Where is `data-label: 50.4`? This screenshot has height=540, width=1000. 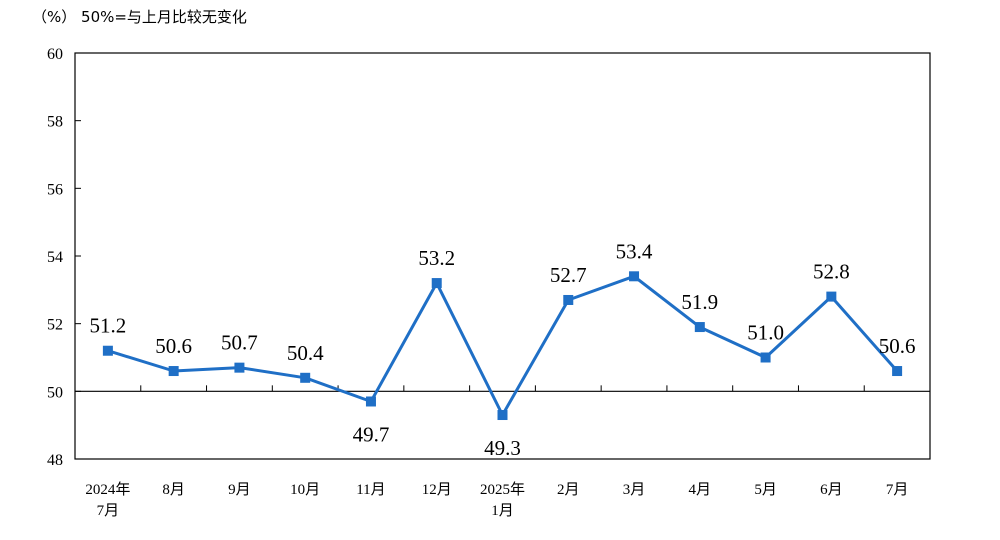
data-label: 50.4 is located at coordinates (305, 353).